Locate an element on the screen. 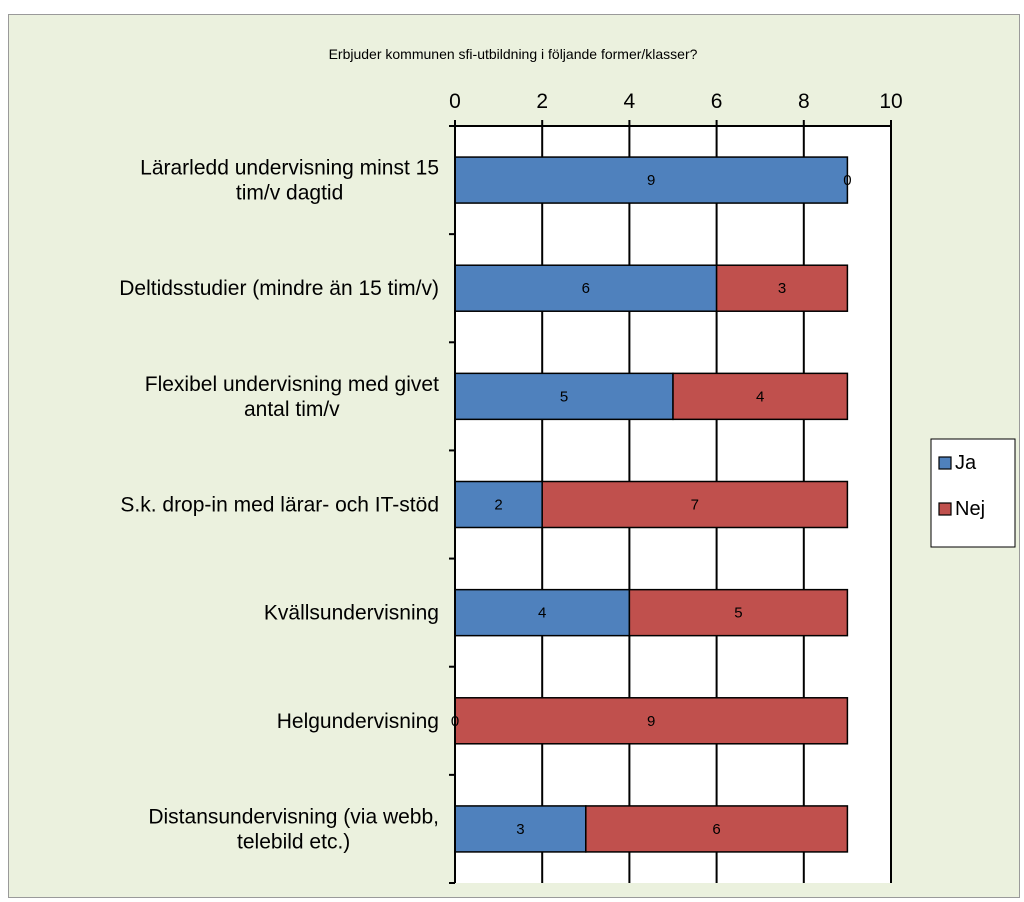  category-label: Kvällsundervisning is located at coordinates (351, 613).